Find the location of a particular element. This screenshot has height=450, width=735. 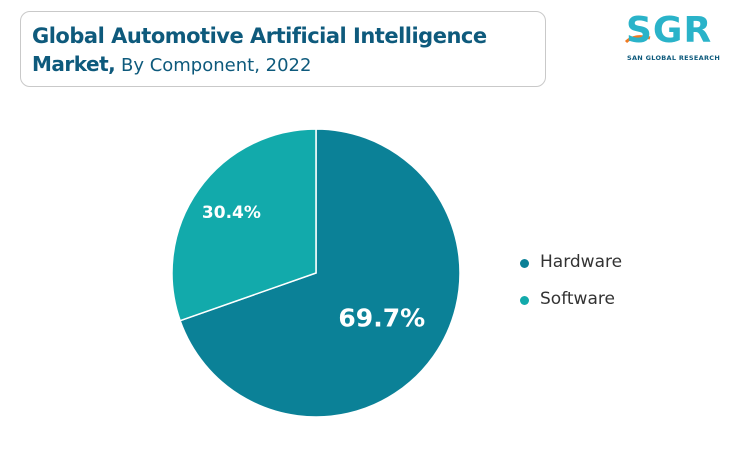

chart-title-market: Market, is located at coordinates (74, 64).